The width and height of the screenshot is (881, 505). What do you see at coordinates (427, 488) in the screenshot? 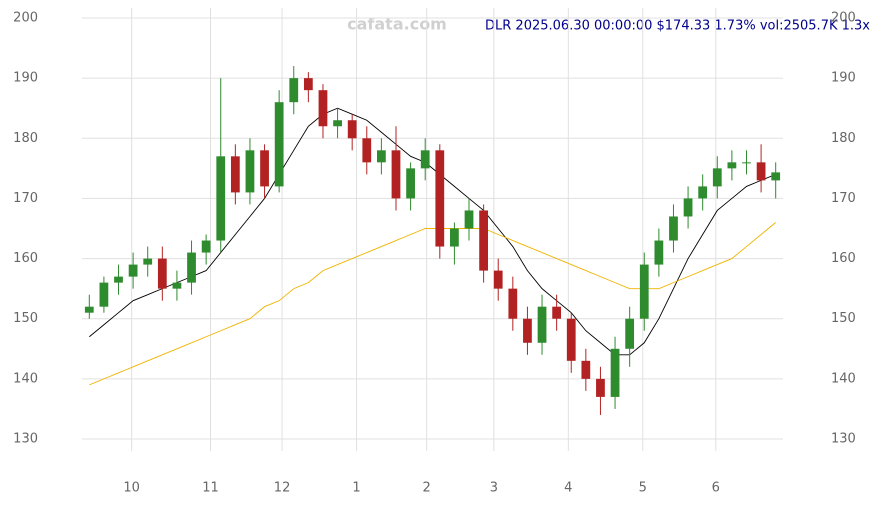
I see `x-tick-label: 2` at bounding box center [427, 488].